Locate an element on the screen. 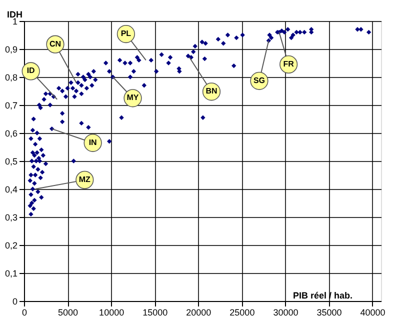 Image resolution: width=400 pixels, height=321 pixels. y-tick-label: 1 is located at coordinates (15, 21).